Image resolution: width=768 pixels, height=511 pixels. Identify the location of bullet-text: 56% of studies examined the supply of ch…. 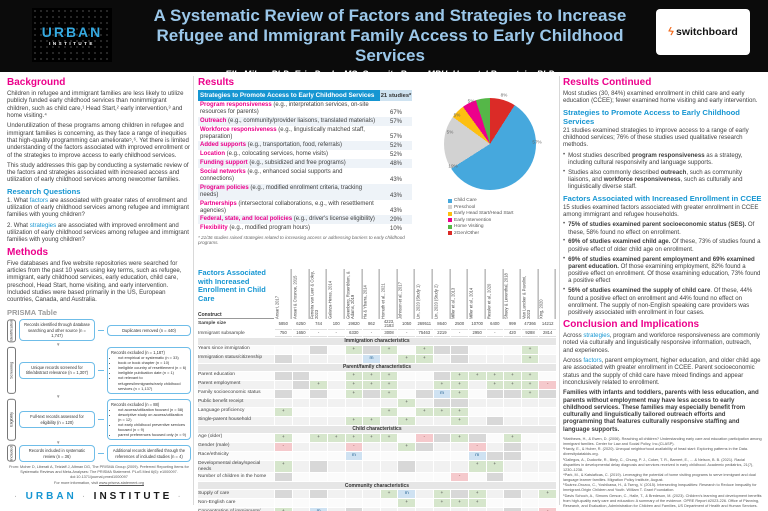
(665, 301).